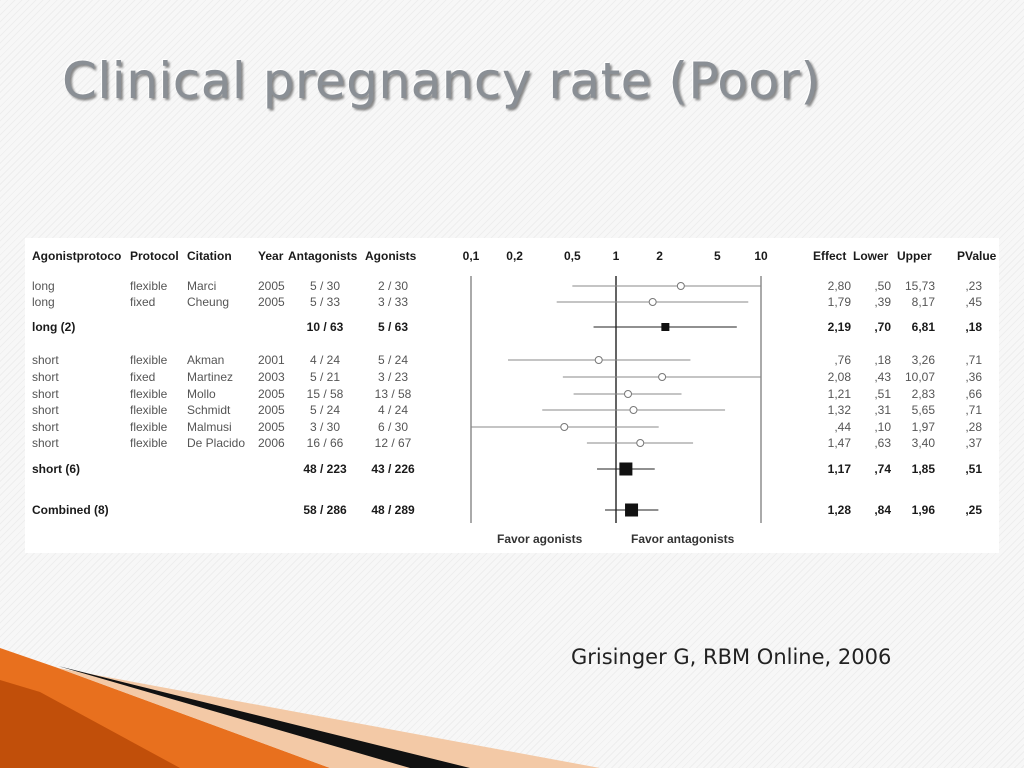  What do you see at coordinates (70, 510) in the screenshot?
I see `row-agonist-protocol: Combined (8)` at bounding box center [70, 510].